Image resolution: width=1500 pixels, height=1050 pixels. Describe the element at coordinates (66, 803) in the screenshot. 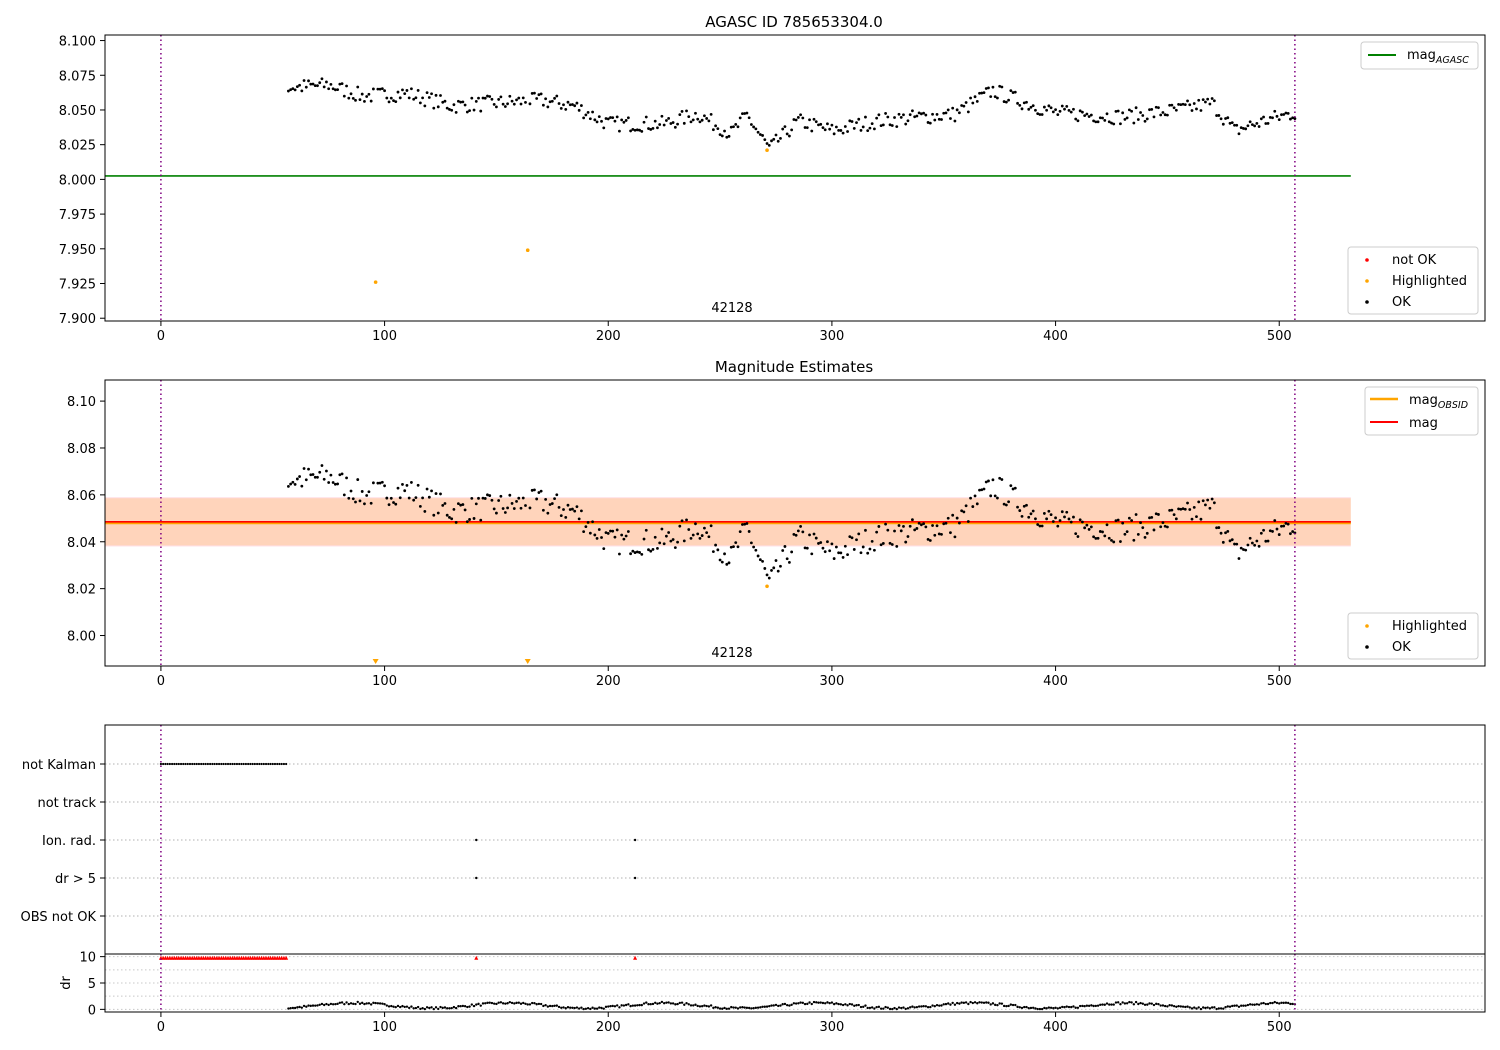

I see `flag-category-label: not track` at that location.